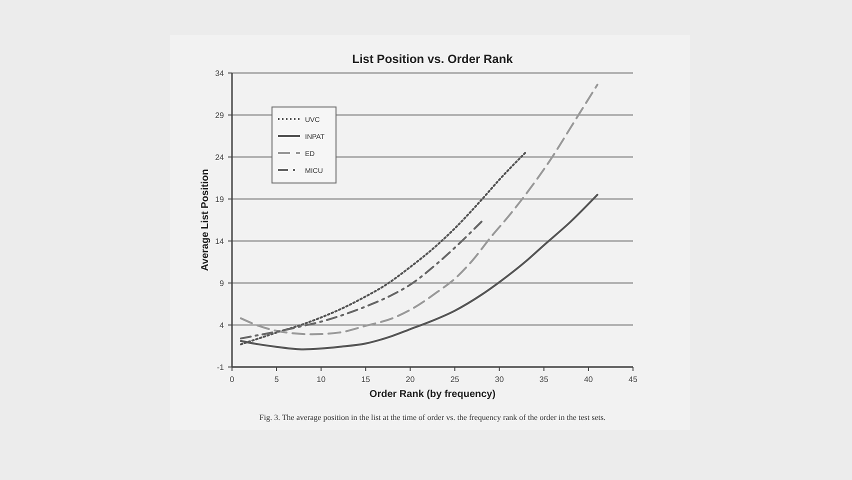  Describe the element at coordinates (220, 199) in the screenshot. I see `y-tick-label: 19` at that location.